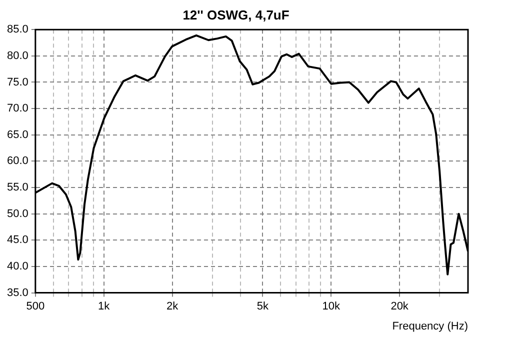  I want to click on y-tick-label: 80.0, so click(17, 56).